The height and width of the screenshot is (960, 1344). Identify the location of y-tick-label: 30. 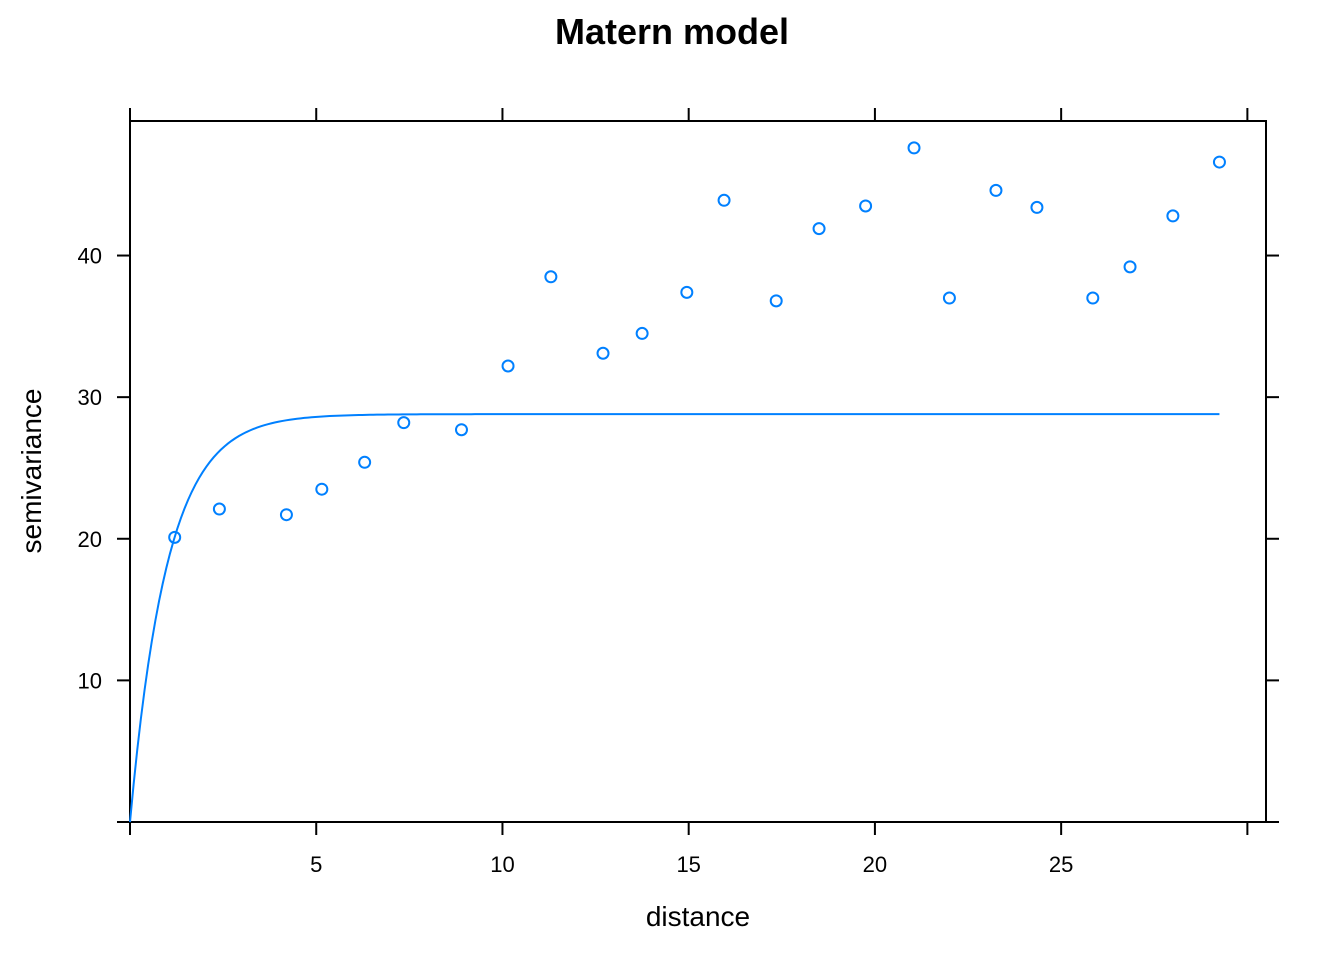
(90, 397).